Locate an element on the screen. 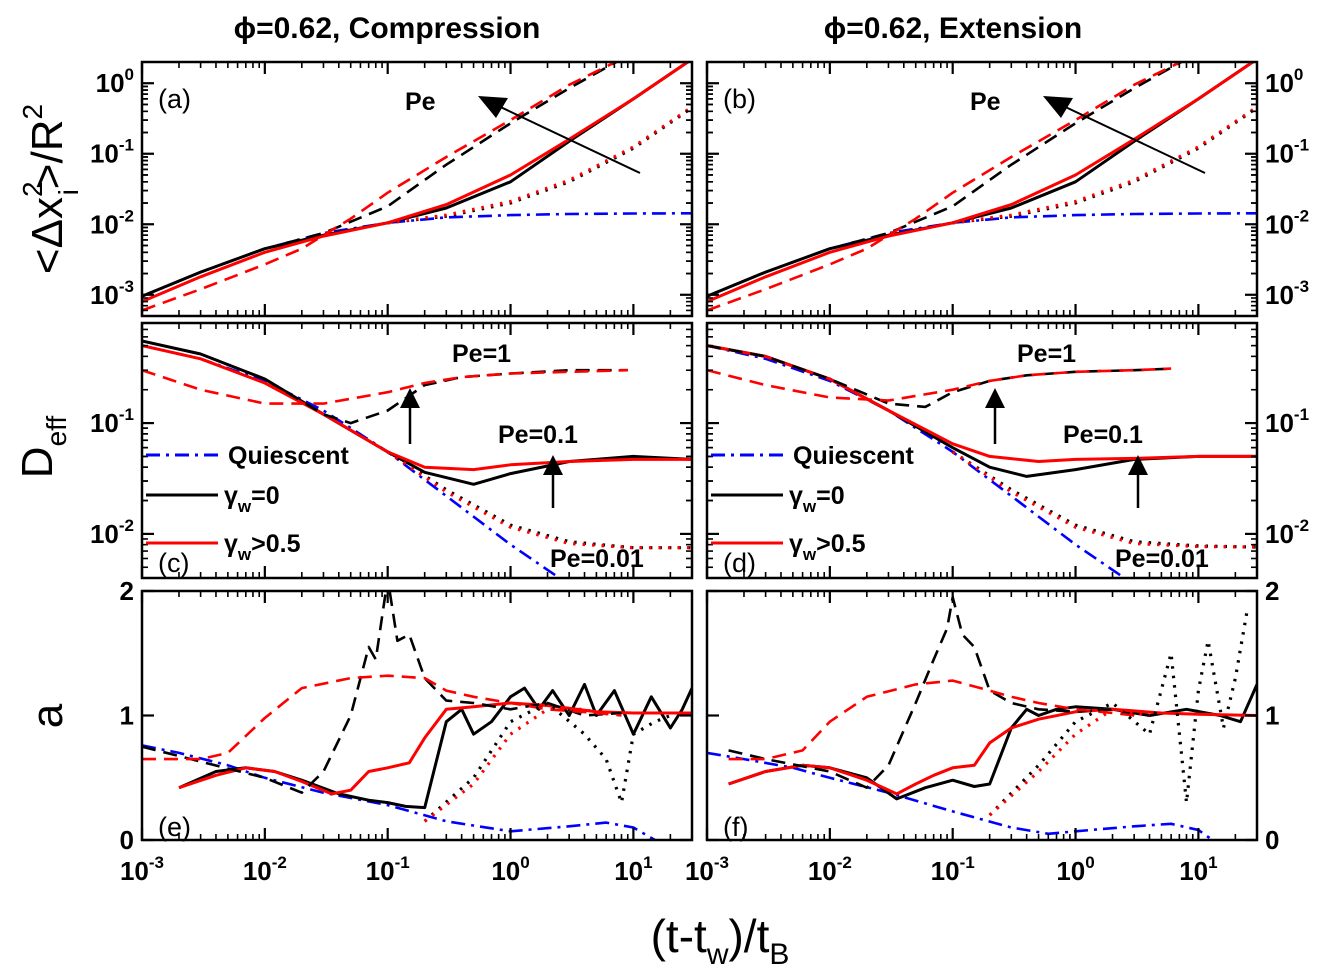 The height and width of the screenshot is (971, 1327). y-tick-label-right: 2 is located at coordinates (1272, 591).